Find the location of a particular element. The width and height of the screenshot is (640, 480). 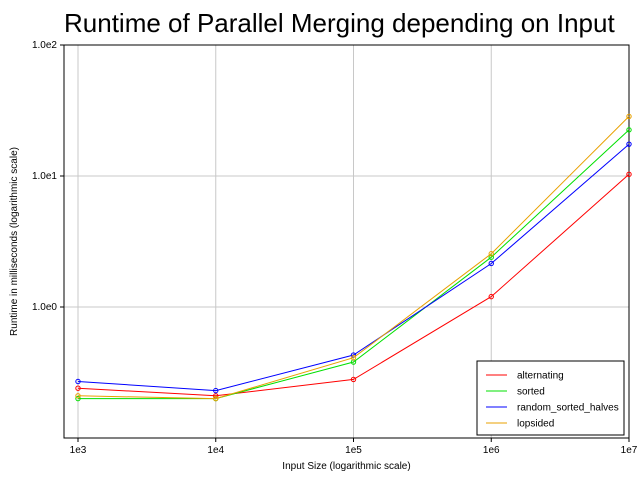

y-tick-label: 1.0e0 is located at coordinates (44, 307).